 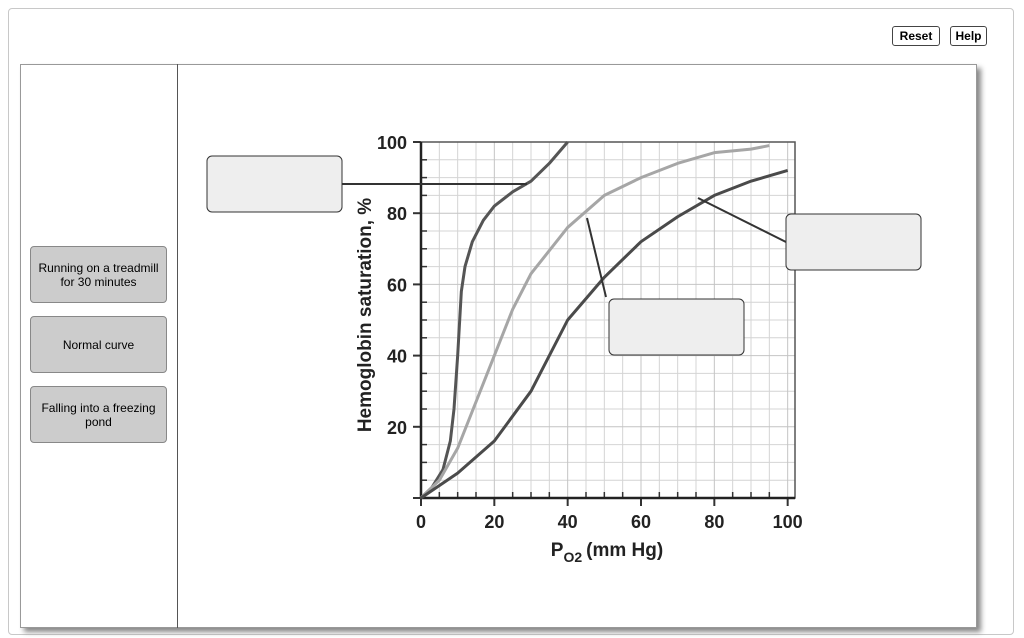 What do you see at coordinates (714, 522) in the screenshot?
I see `x-tick-label: 80` at bounding box center [714, 522].